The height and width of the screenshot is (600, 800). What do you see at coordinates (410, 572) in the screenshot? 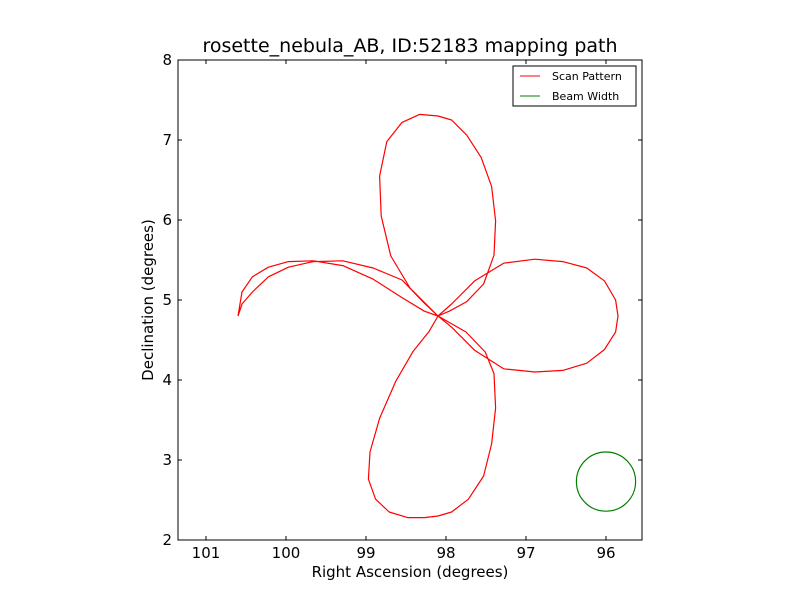
I see `x-axis-label: Right Ascension (degrees)` at bounding box center [410, 572].